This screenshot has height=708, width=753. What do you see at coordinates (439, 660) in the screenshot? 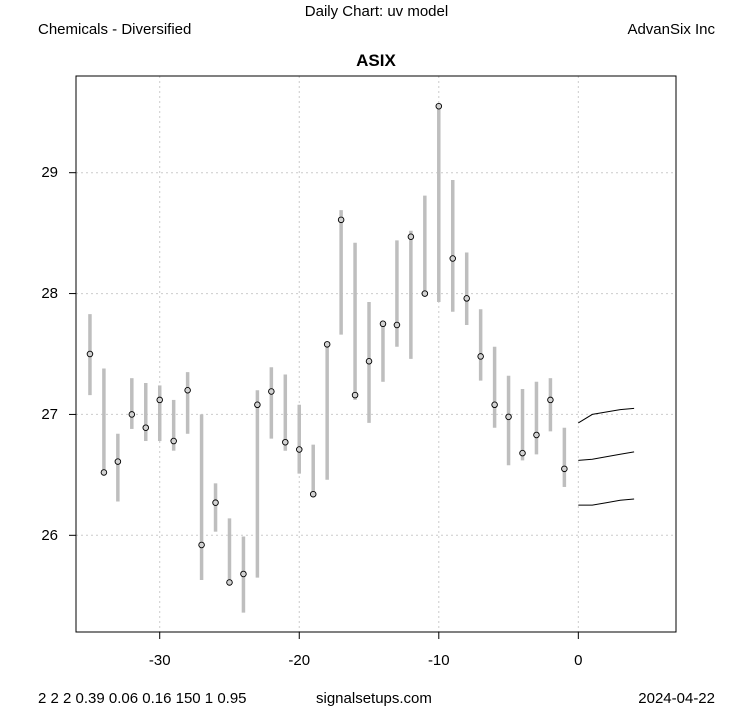
I see `x-tick-label: -10` at bounding box center [439, 660].